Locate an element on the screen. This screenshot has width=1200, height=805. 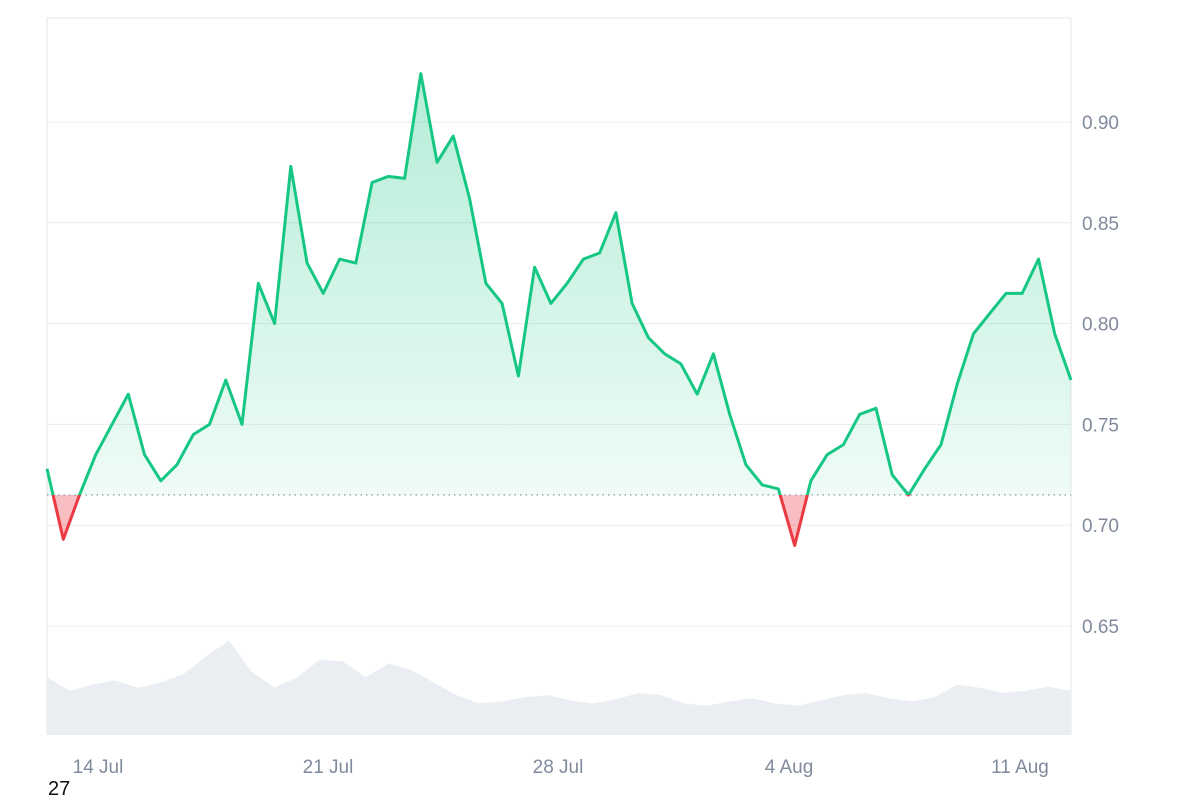
page-number-label: 27 is located at coordinates (59, 789).